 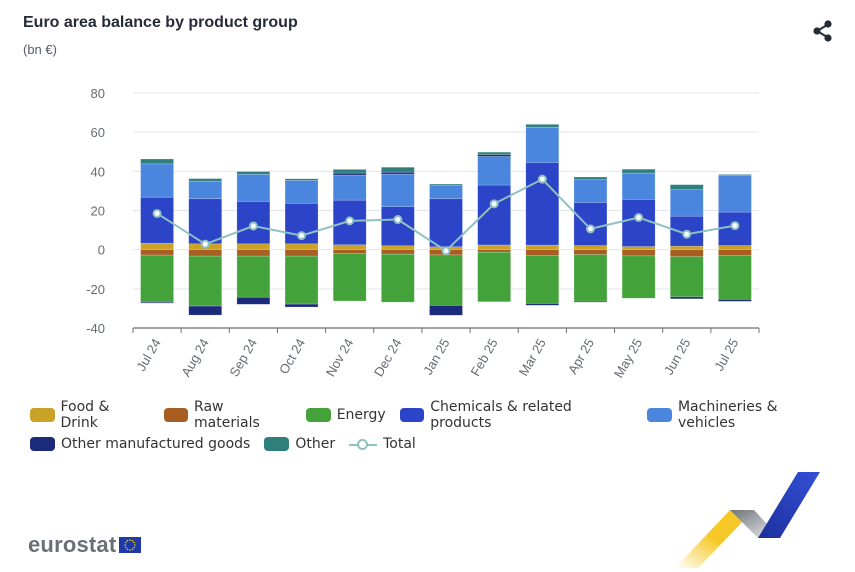 What do you see at coordinates (85, 545) in the screenshot?
I see `eurostat-logo: eurostat` at bounding box center [85, 545].